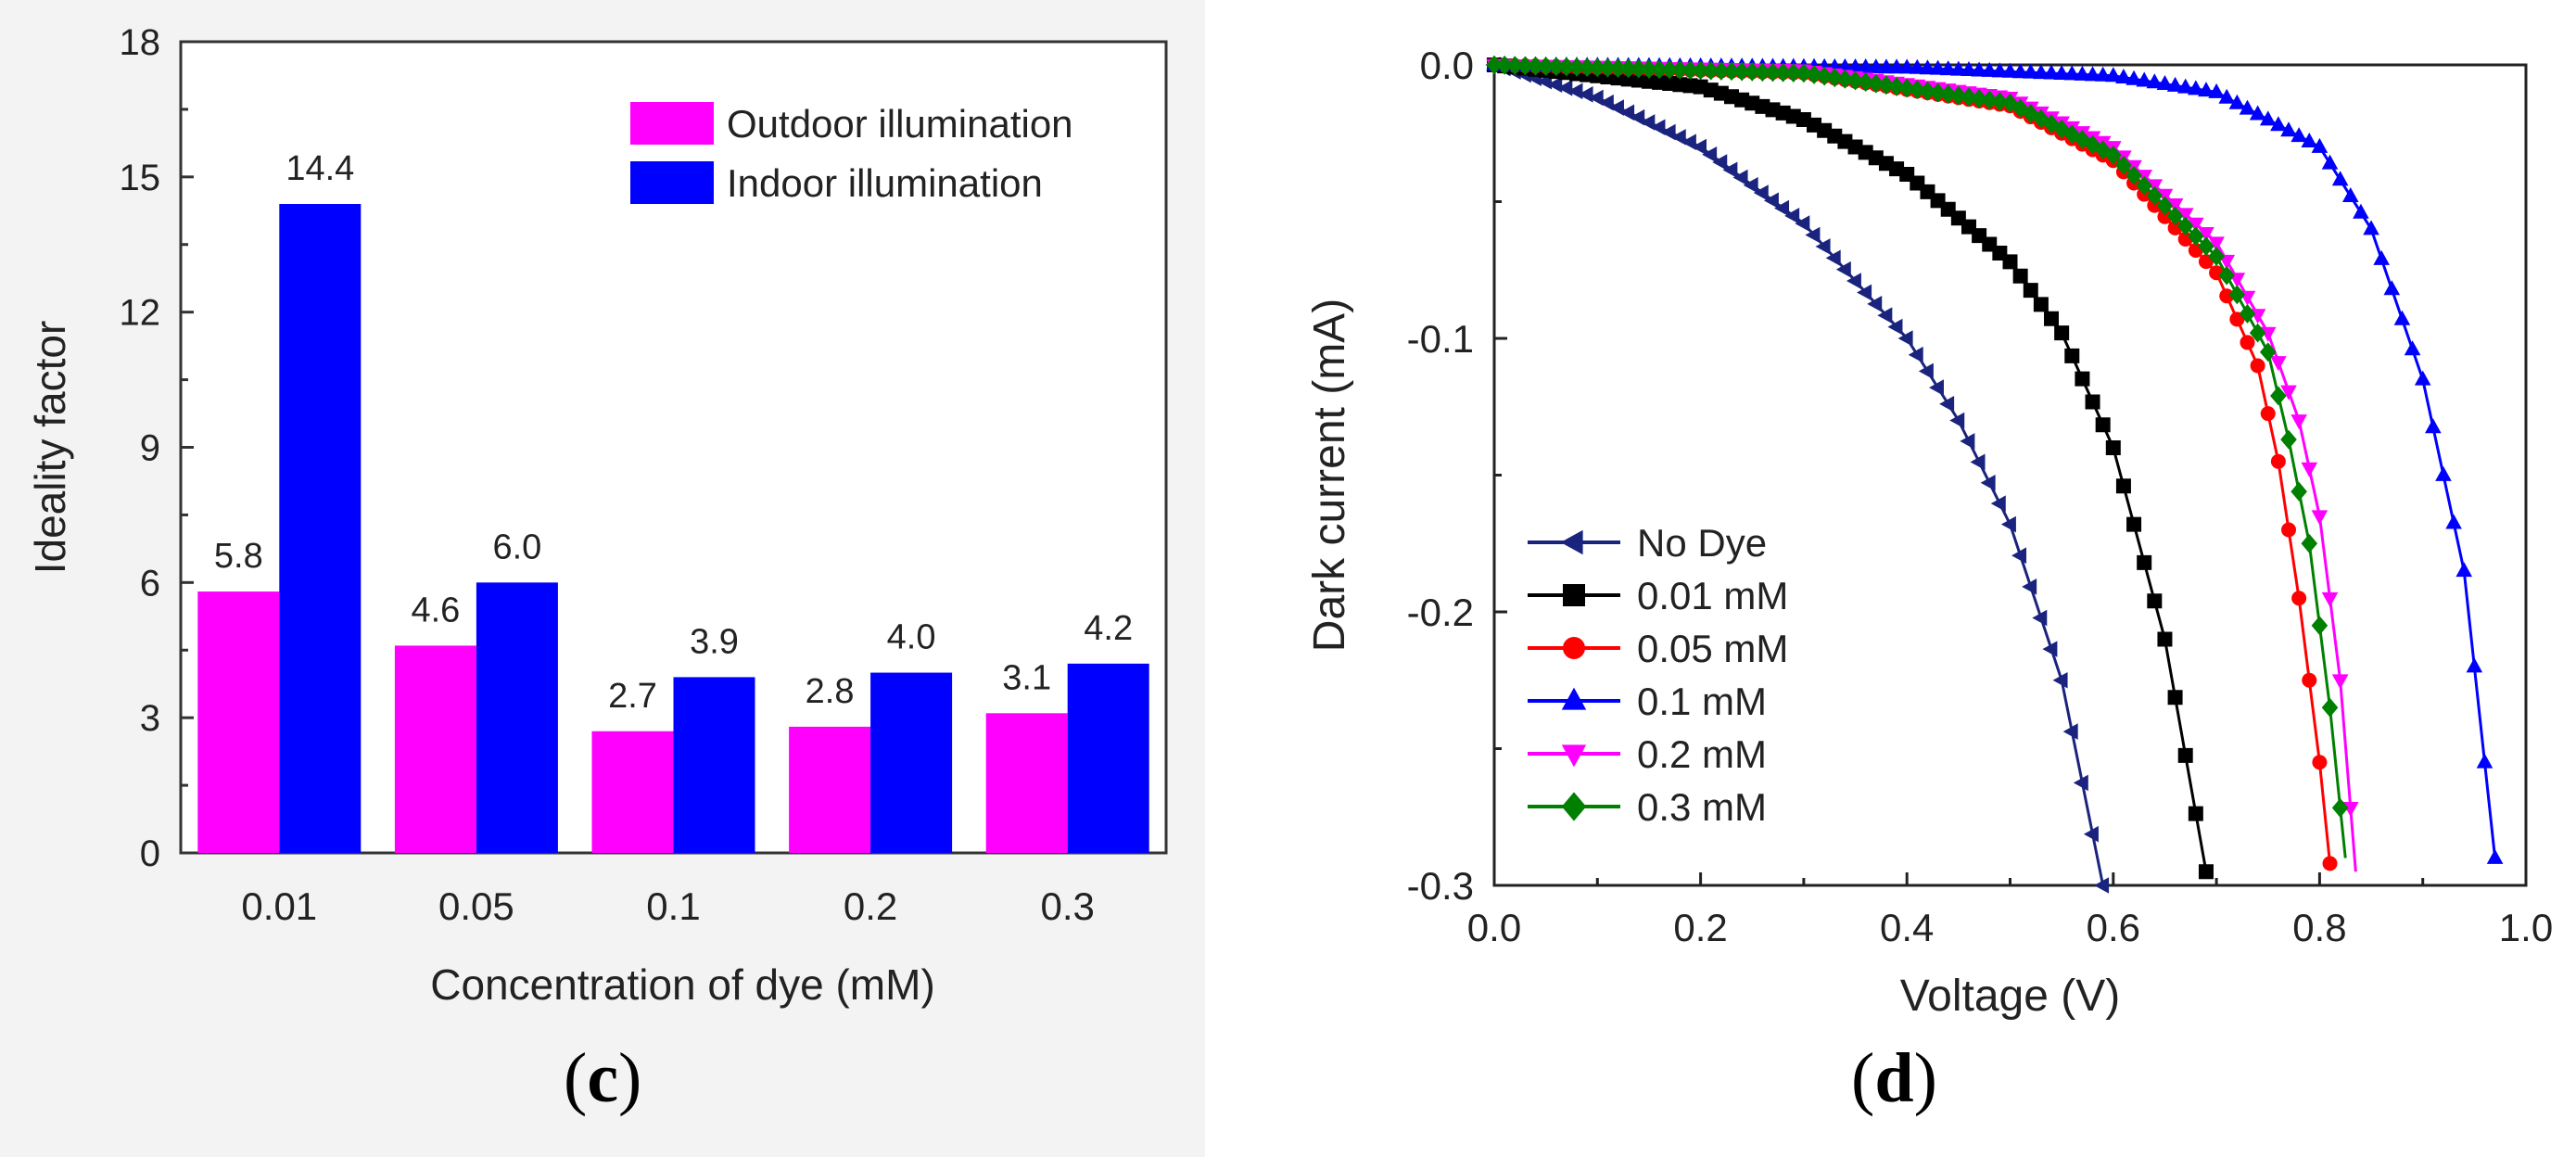 The image size is (2576, 1157). Describe the element at coordinates (1108, 628) in the screenshot. I see `data-label: 4.2` at that location.